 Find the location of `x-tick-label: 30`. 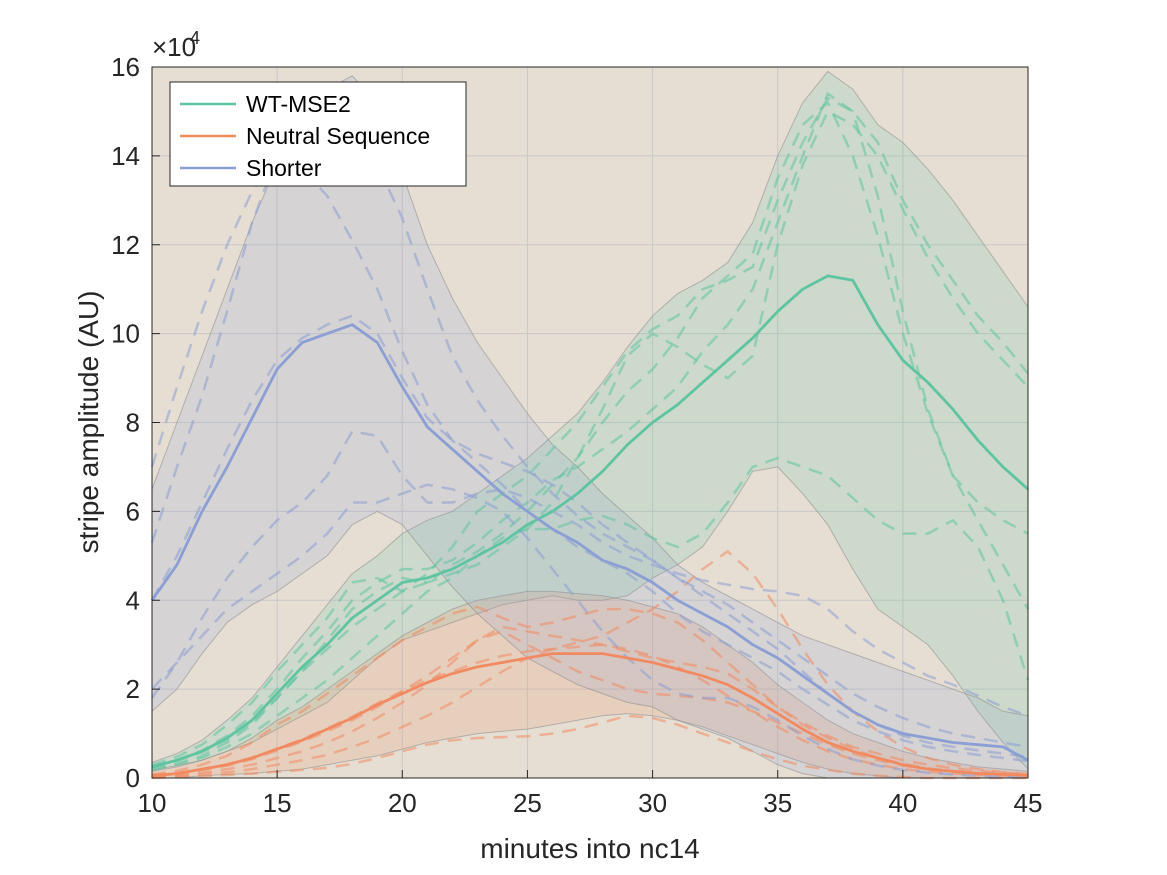

x-tick-label: 30 is located at coordinates (652, 803).